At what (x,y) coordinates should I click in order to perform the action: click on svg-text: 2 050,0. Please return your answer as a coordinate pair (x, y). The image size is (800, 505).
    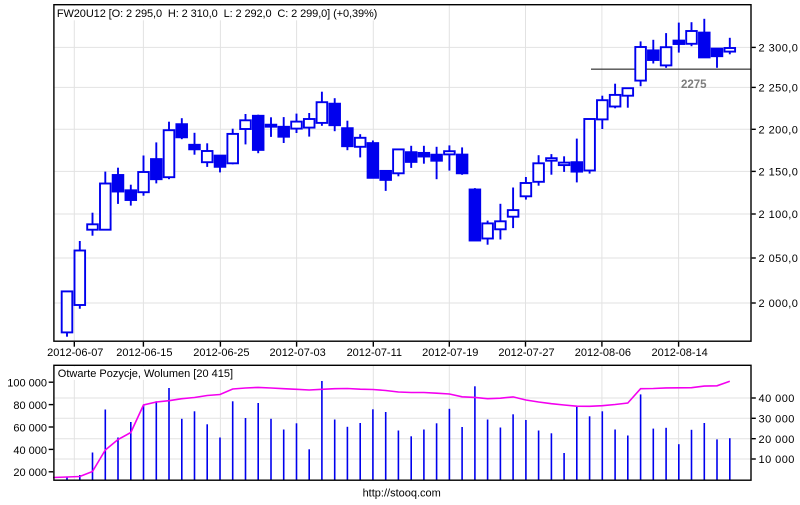
    Looking at the image, I should click on (779, 259).